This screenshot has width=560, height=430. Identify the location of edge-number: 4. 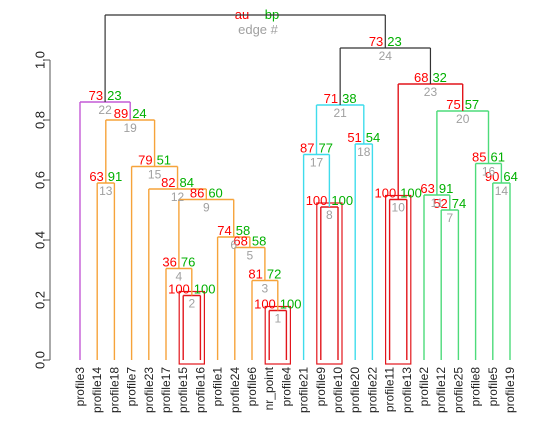
(179, 277).